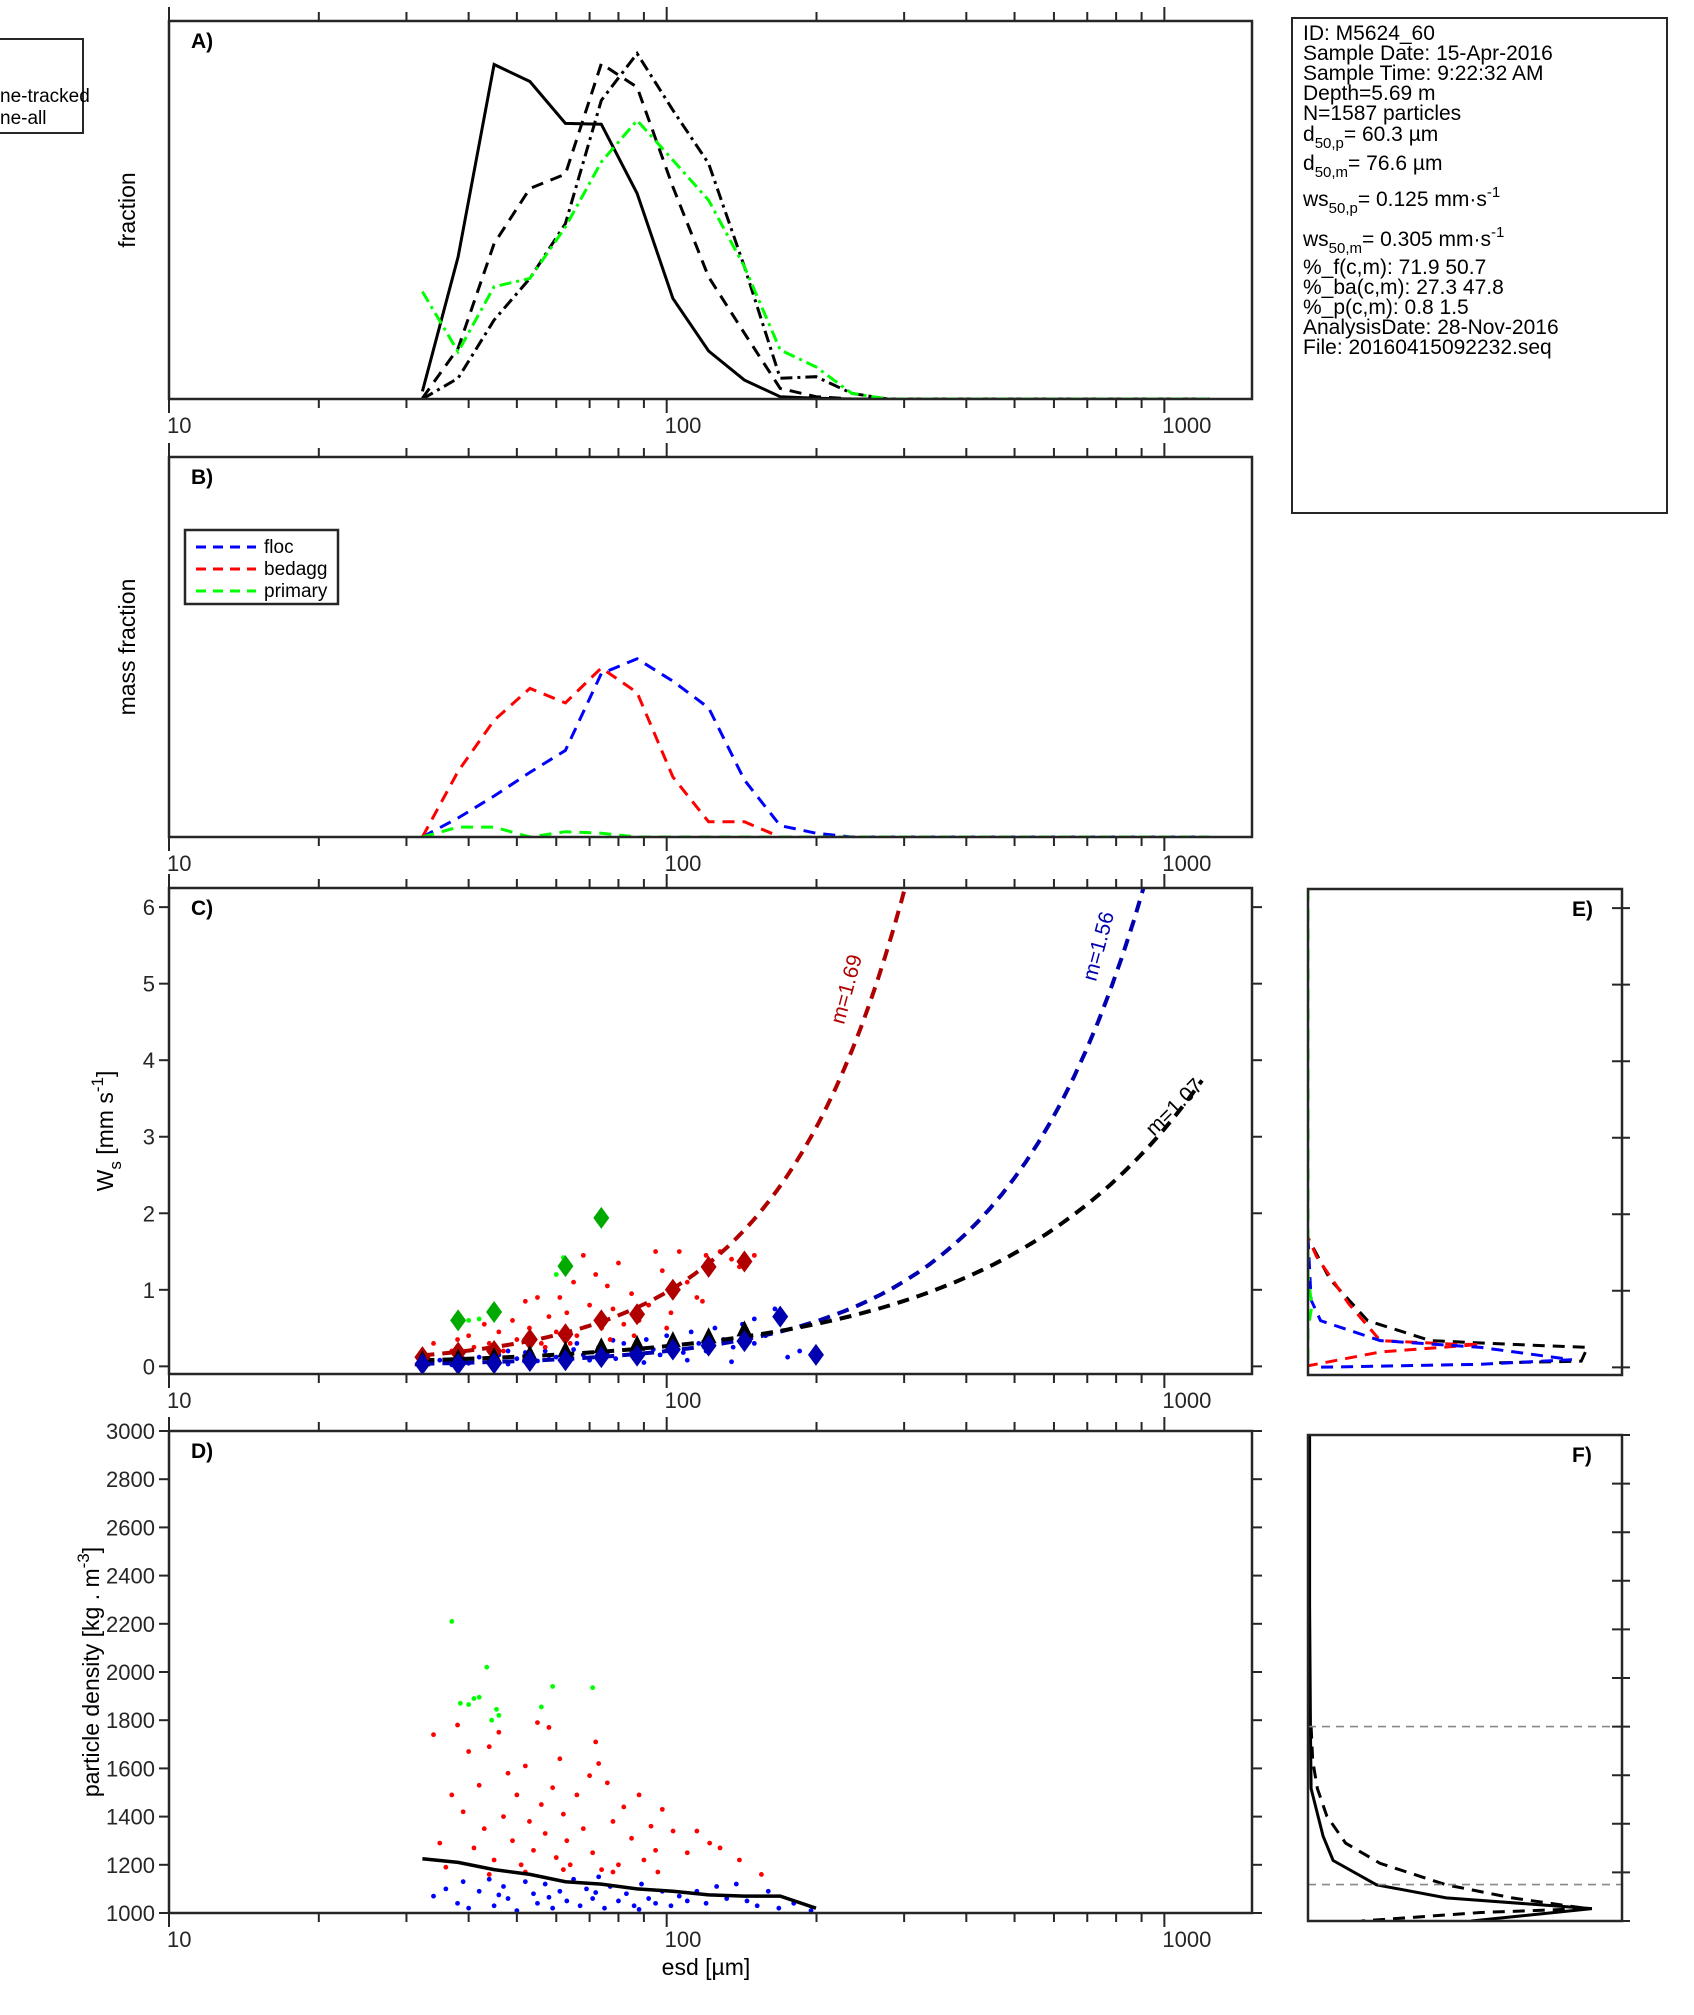 The image size is (1694, 2015). Describe the element at coordinates (1394, 267) in the screenshot. I see `info-line: %_f(c,m): 71.9 50.7` at that location.